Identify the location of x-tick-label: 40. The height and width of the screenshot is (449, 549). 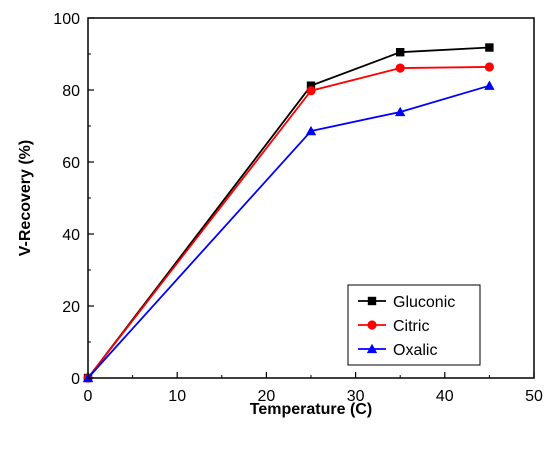
(445, 396).